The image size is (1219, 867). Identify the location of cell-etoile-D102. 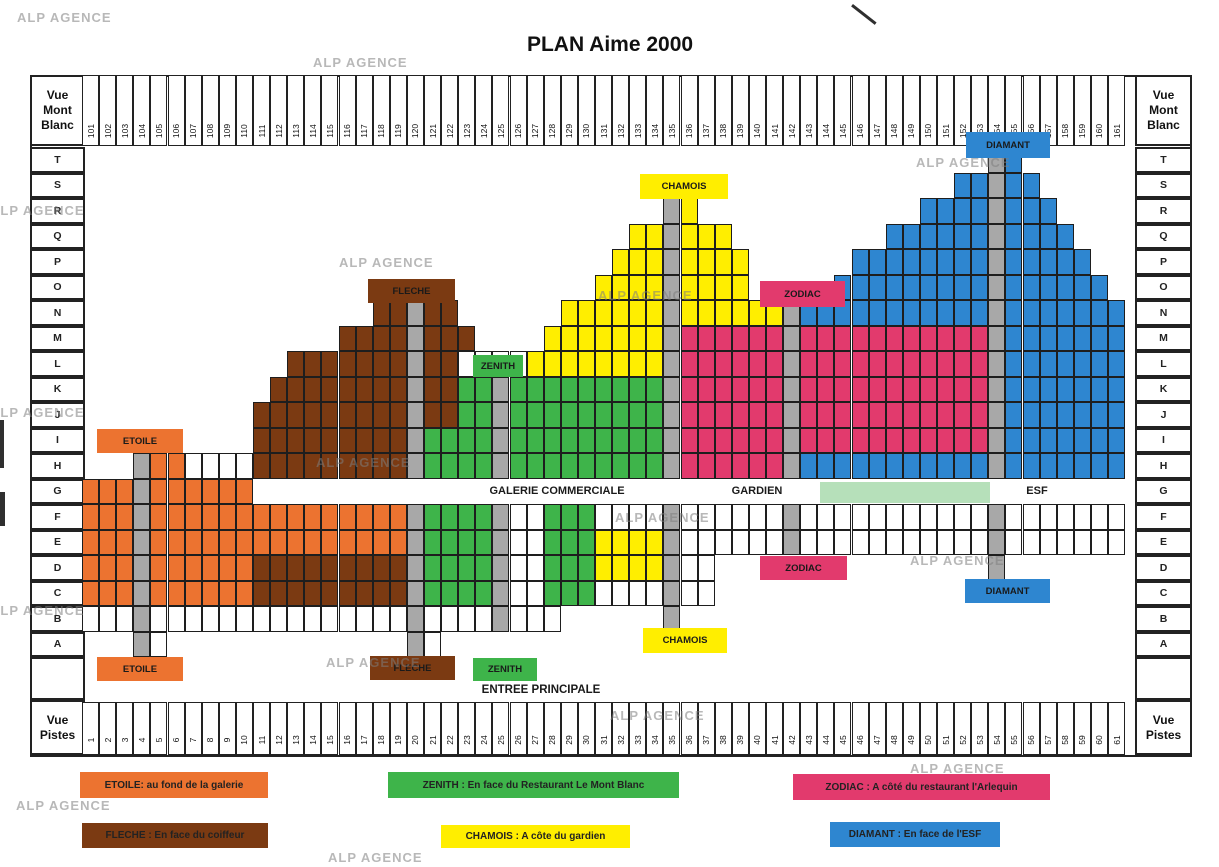
(108, 568).